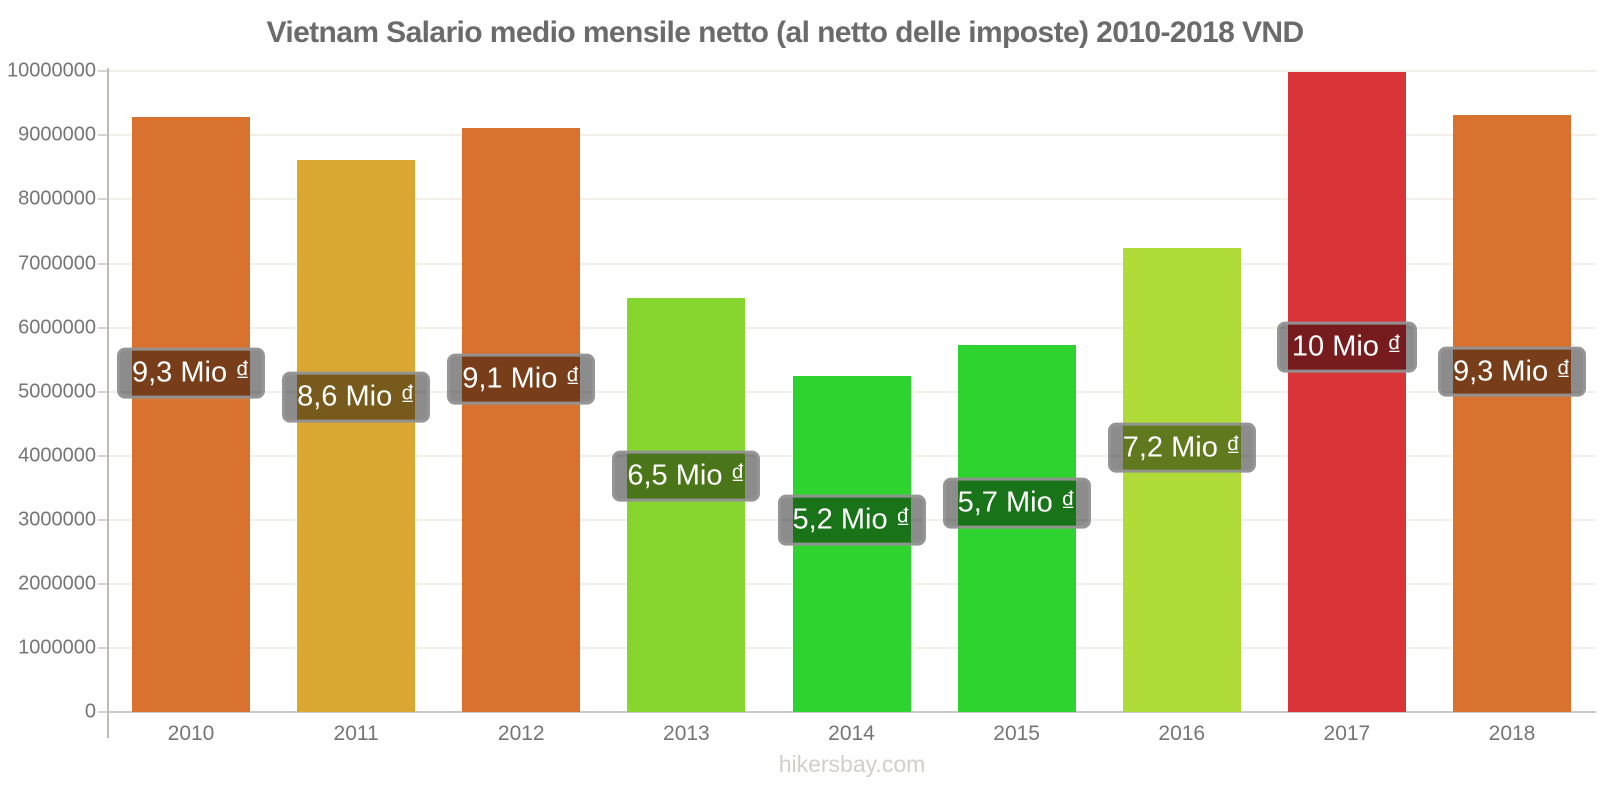 This screenshot has width=1600, height=800. Describe the element at coordinates (1182, 733) in the screenshot. I see `x-tick-label-2016: 2016` at that location.